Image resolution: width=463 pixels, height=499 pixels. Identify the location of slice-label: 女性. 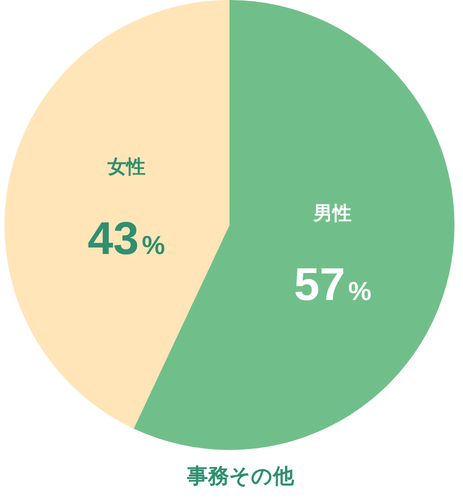
(126, 167).